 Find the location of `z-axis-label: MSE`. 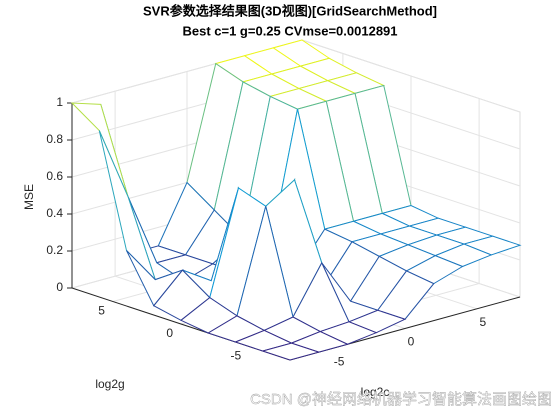

z-axis-label: MSE is located at coordinates (29, 197).